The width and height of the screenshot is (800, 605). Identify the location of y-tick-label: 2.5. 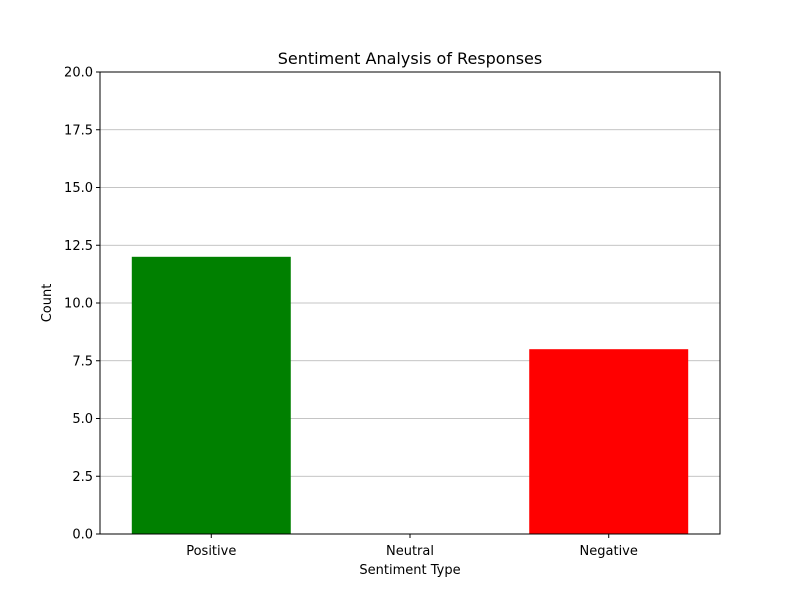
(82, 477).